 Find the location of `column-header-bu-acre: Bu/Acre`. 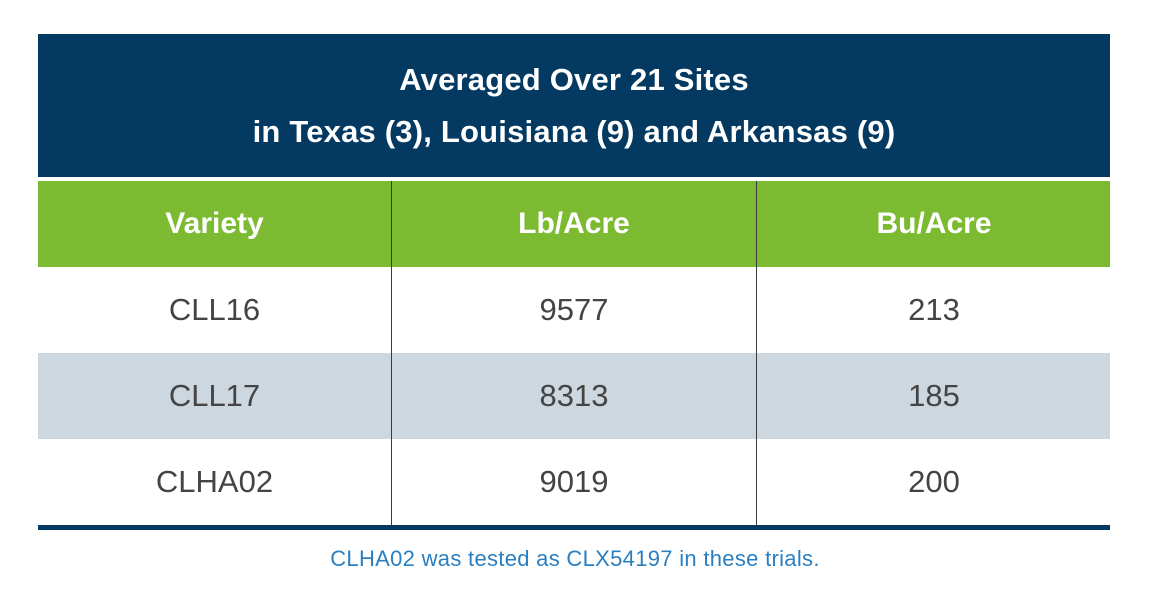

column-header-bu-acre: Bu/Acre is located at coordinates (933, 224).